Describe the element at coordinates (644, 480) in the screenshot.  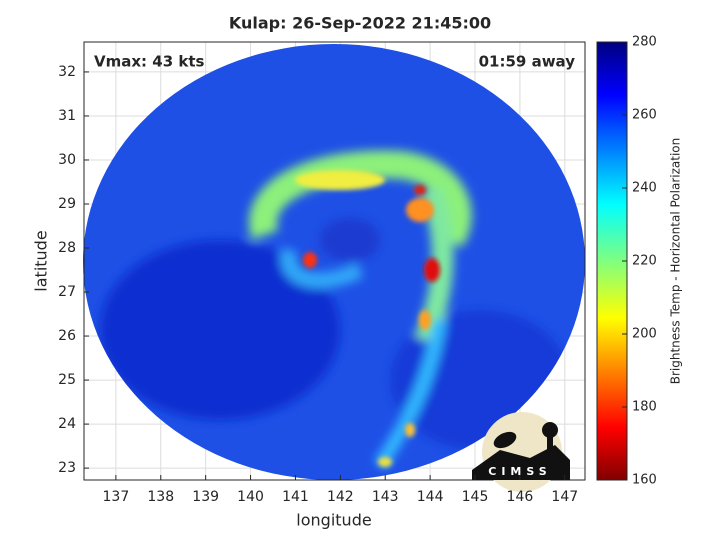
I see `colorbar-tick-label: 160` at that location.